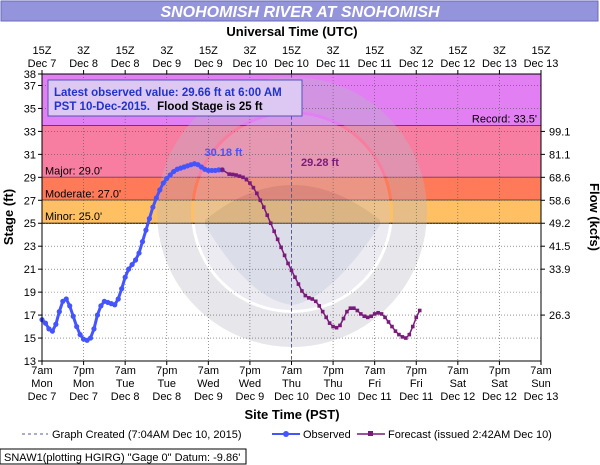  What do you see at coordinates (30, 201) in the screenshot?
I see `y-tick-label: 27` at bounding box center [30, 201].